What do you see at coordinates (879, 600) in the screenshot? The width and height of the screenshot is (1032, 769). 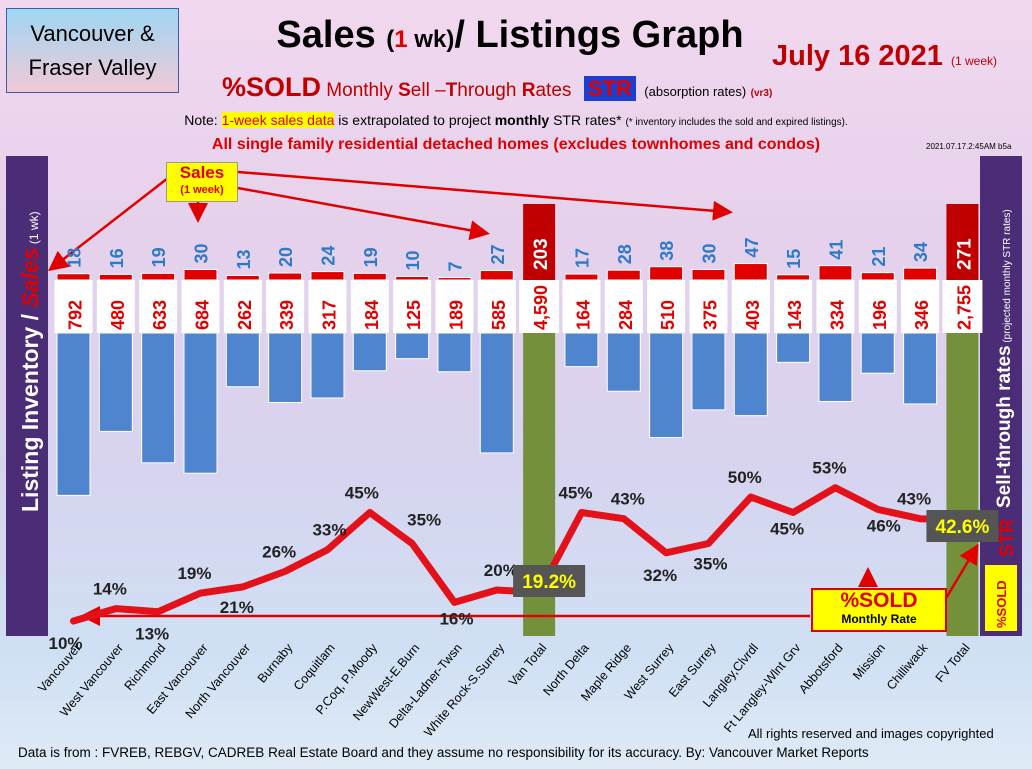 I see `sold-callout-line1: %SOLD` at bounding box center [879, 600].